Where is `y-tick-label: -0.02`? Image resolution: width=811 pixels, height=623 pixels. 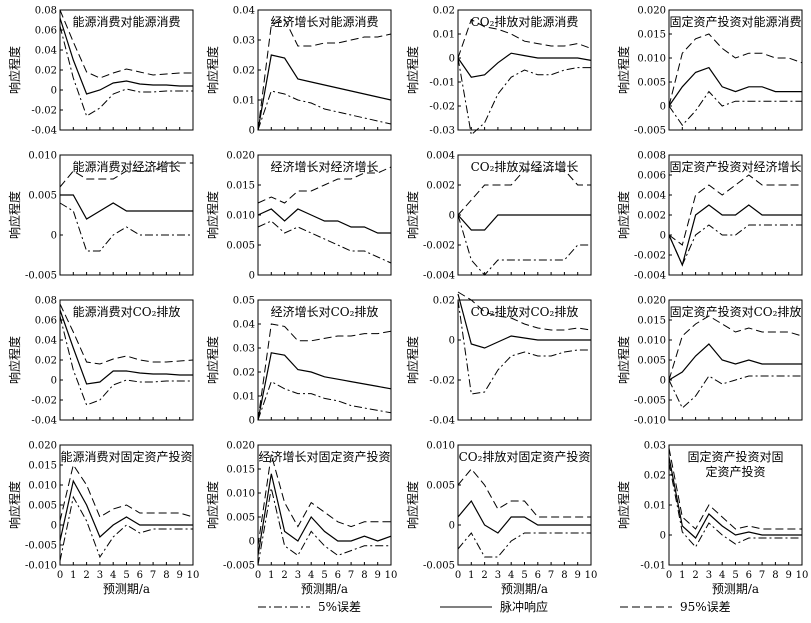 y-tick-label: -0.02 is located at coordinates (442, 381).